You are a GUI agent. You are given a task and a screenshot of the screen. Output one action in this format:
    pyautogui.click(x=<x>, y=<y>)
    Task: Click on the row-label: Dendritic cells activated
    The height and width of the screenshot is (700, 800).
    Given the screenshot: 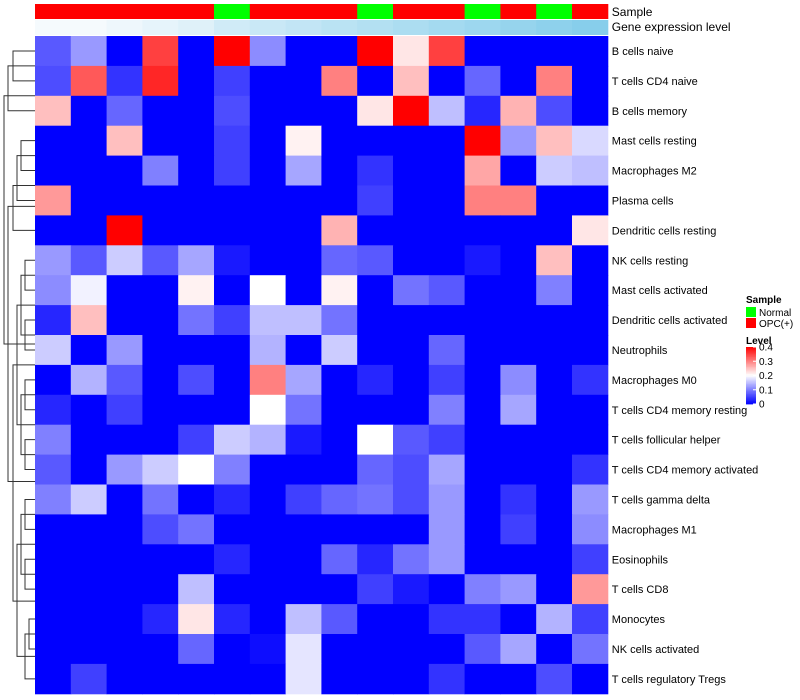 What is the action you would take?
    pyautogui.click(x=670, y=321)
    